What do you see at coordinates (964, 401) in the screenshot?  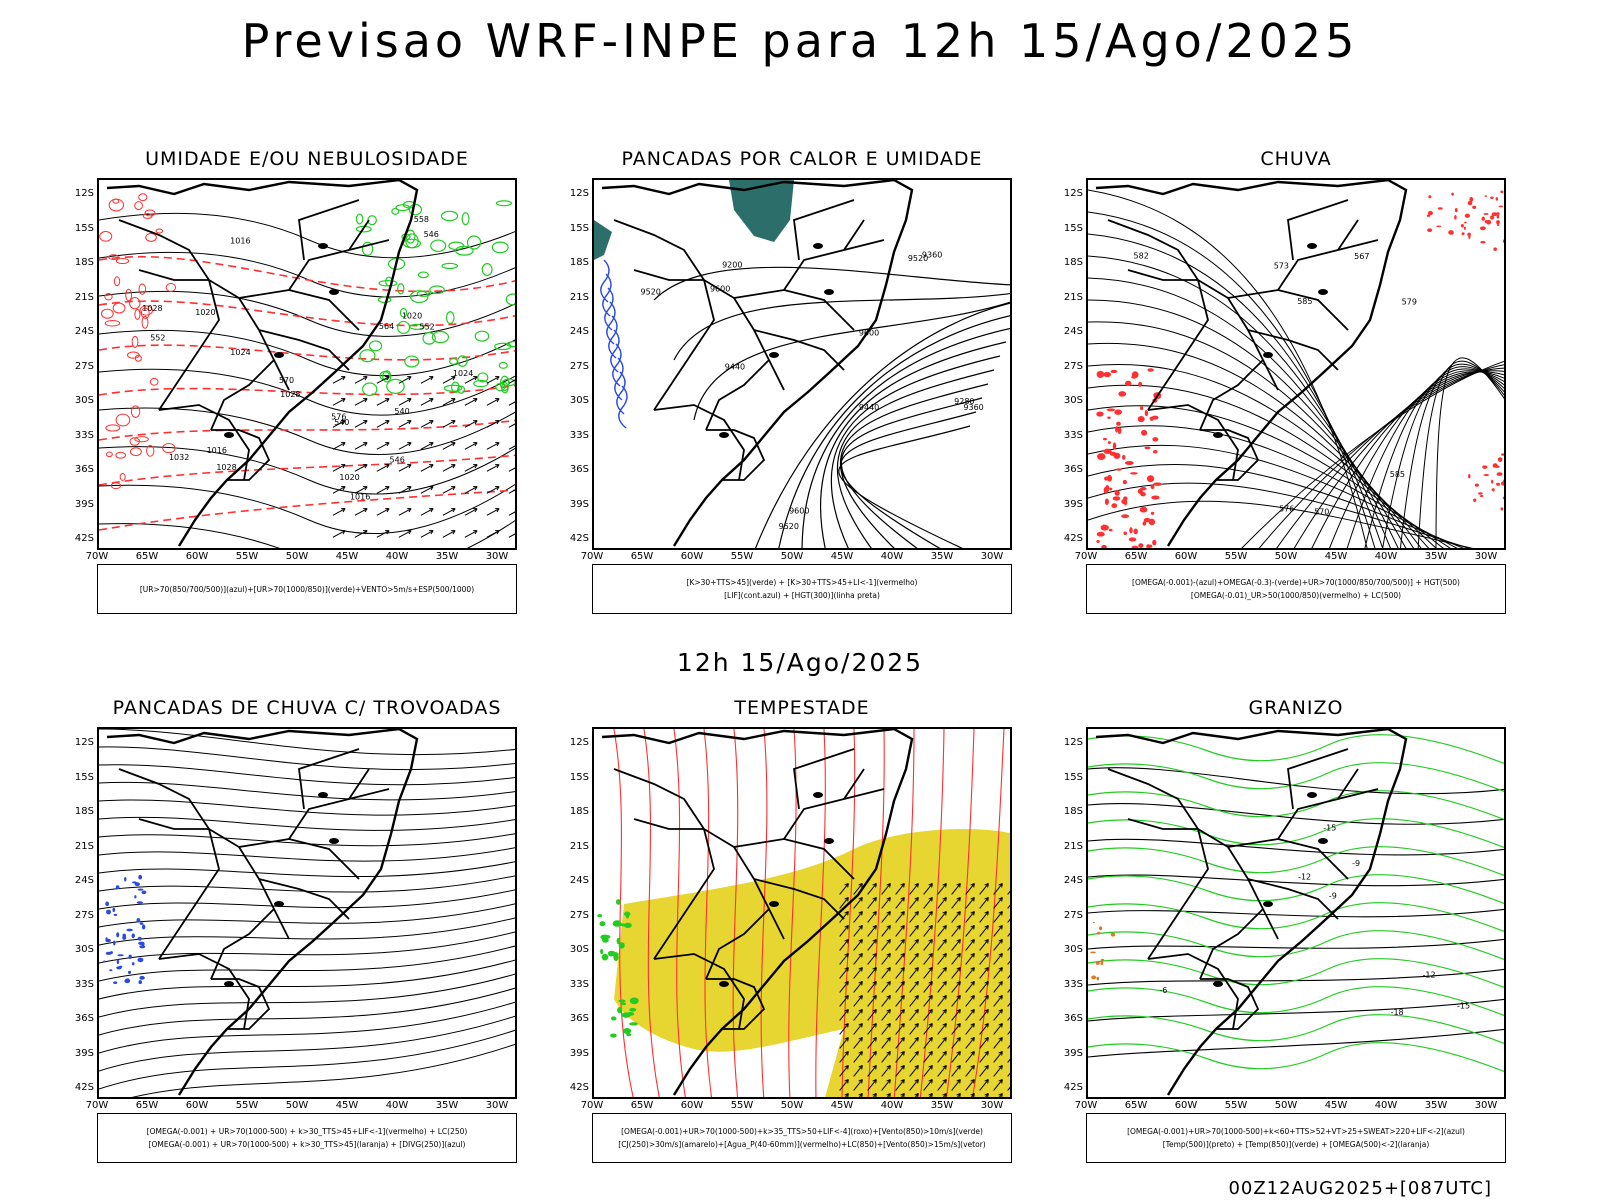 I see `contour-label: 9280` at bounding box center [964, 401].